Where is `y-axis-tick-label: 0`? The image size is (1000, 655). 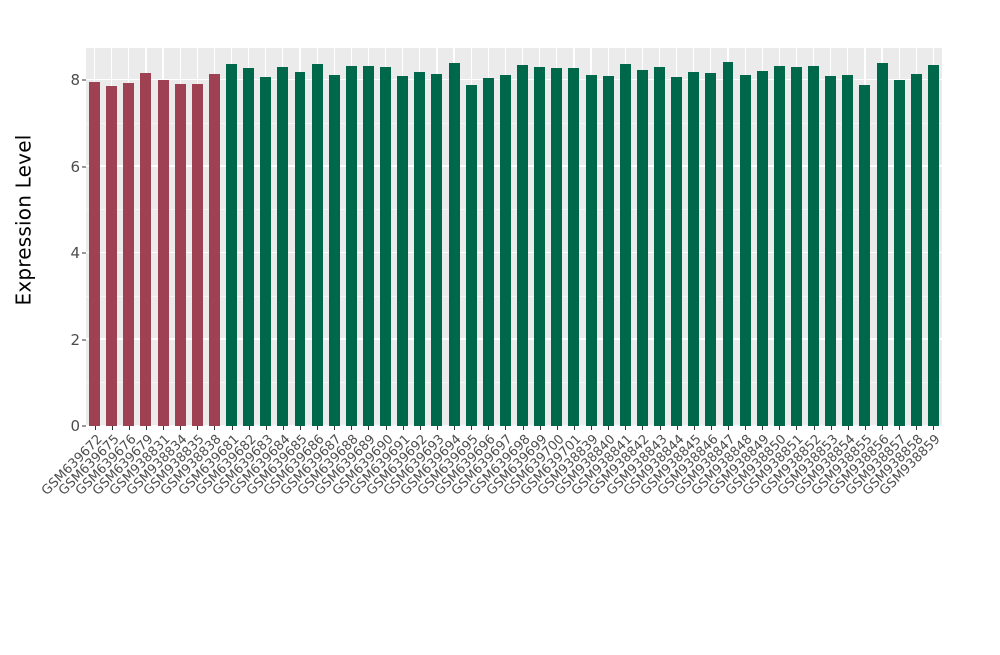
y-axis-tick-label: 0 is located at coordinates (75, 426).